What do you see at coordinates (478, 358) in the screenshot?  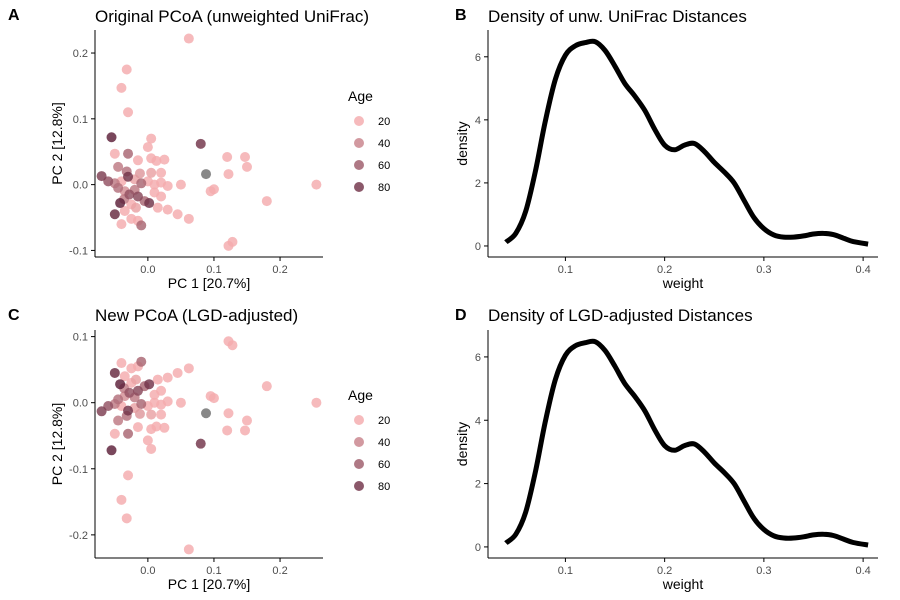 I see `y-tick-label-d: 6` at bounding box center [478, 358].